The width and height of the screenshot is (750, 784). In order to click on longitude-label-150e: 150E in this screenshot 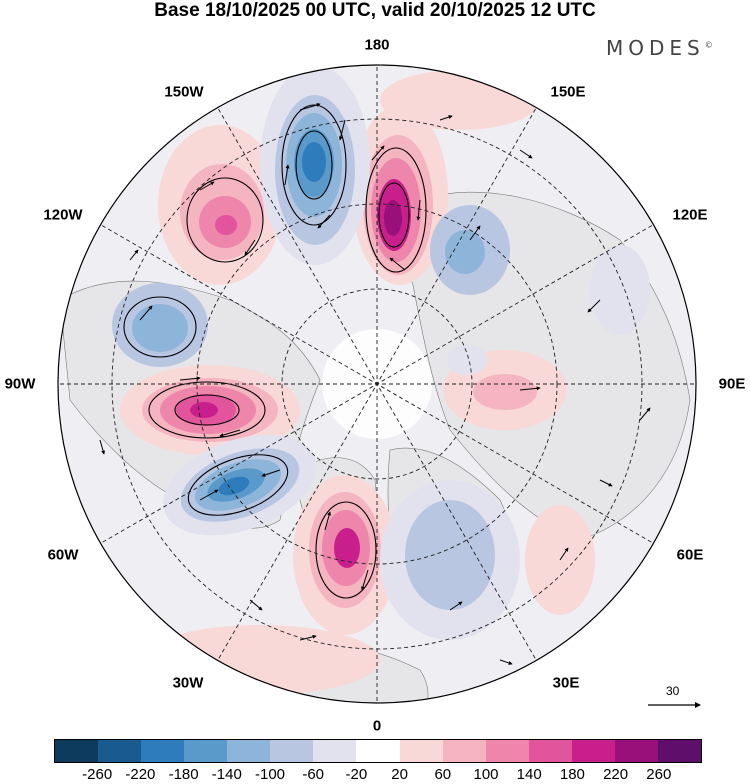, I will do `click(568, 92)`.